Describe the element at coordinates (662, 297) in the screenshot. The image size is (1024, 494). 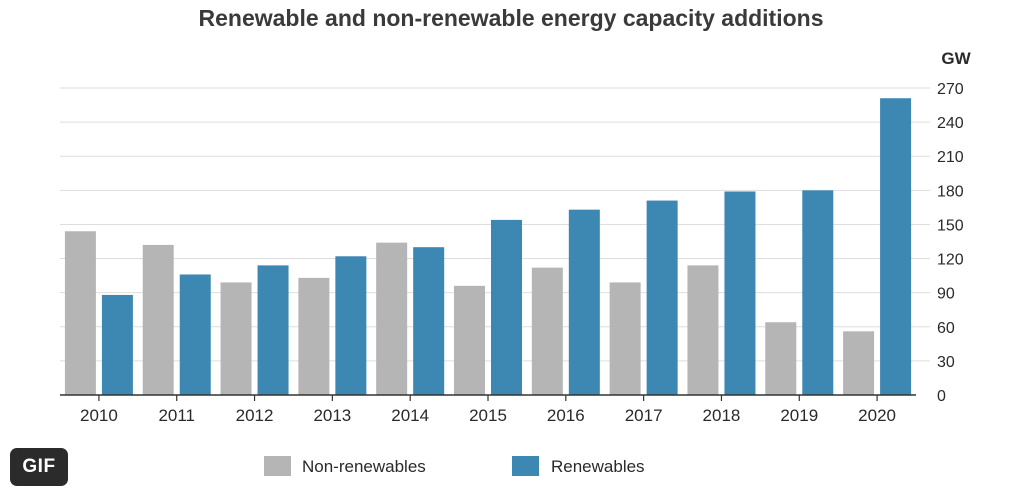
I see `bar-renewables-2017` at that location.